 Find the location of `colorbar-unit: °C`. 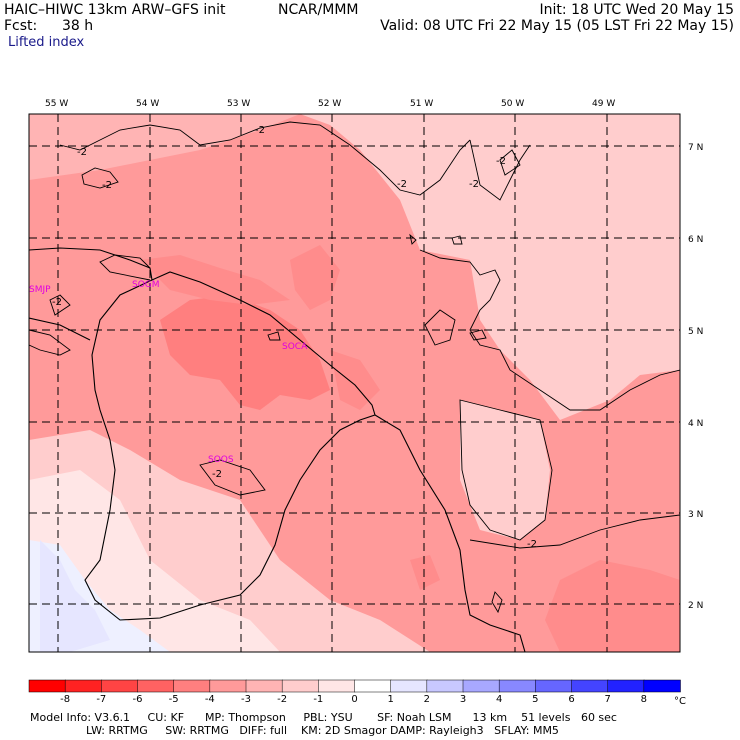

colorbar-unit: °C is located at coordinates (680, 701).